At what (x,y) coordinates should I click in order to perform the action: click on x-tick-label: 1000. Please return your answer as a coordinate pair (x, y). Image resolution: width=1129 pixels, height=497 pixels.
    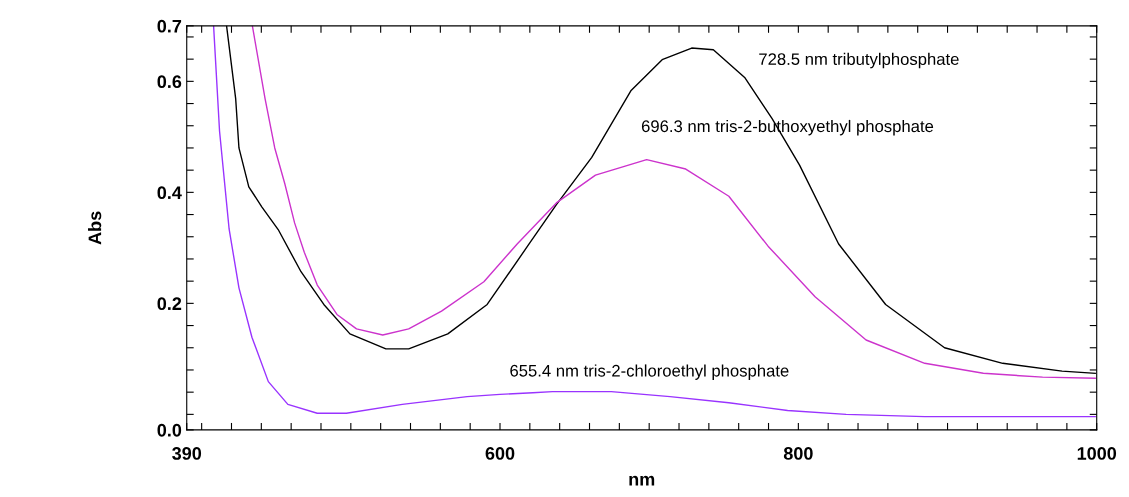
    Looking at the image, I should click on (1097, 453).